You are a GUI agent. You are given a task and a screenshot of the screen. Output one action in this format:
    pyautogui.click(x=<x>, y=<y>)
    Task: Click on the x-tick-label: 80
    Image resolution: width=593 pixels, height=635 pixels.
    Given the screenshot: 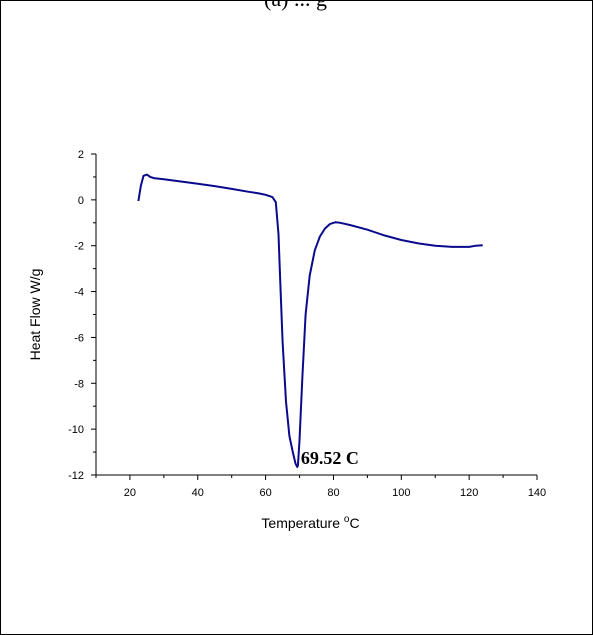 What is the action you would take?
    pyautogui.click(x=333, y=493)
    